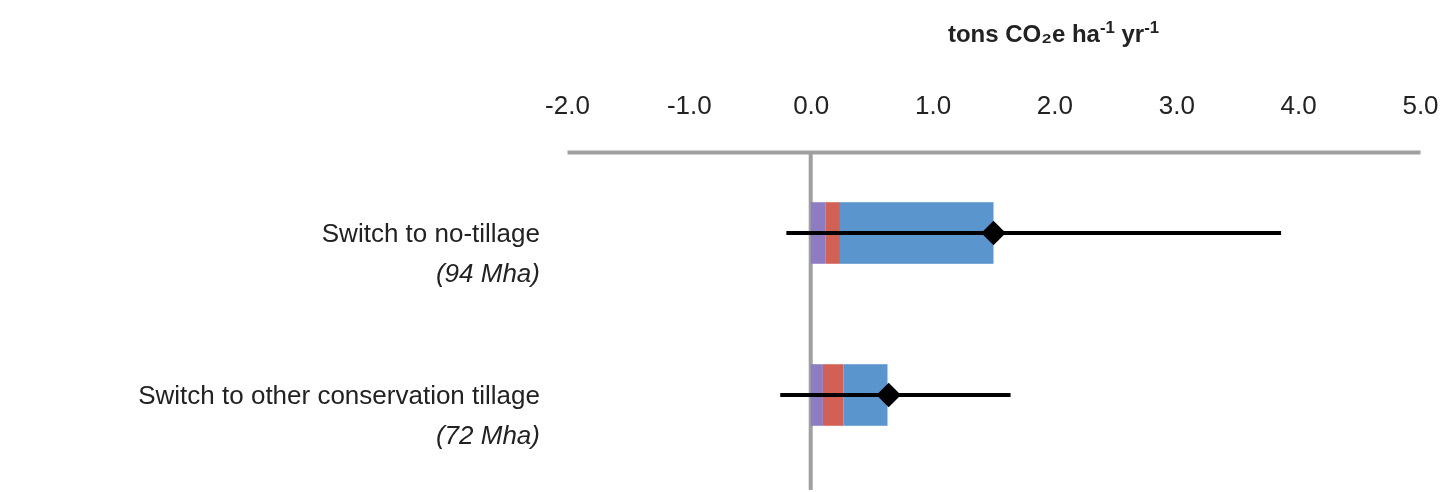  I want to click on x-tick-label: -1.0, so click(689, 105).